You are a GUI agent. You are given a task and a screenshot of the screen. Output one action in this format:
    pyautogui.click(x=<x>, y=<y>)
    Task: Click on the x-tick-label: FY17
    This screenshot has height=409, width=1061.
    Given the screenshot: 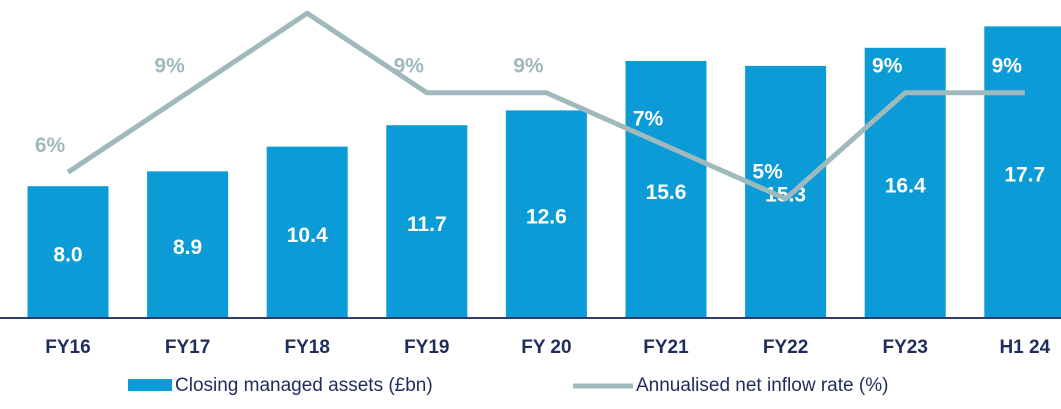 What is the action you would take?
    pyautogui.click(x=187, y=347)
    